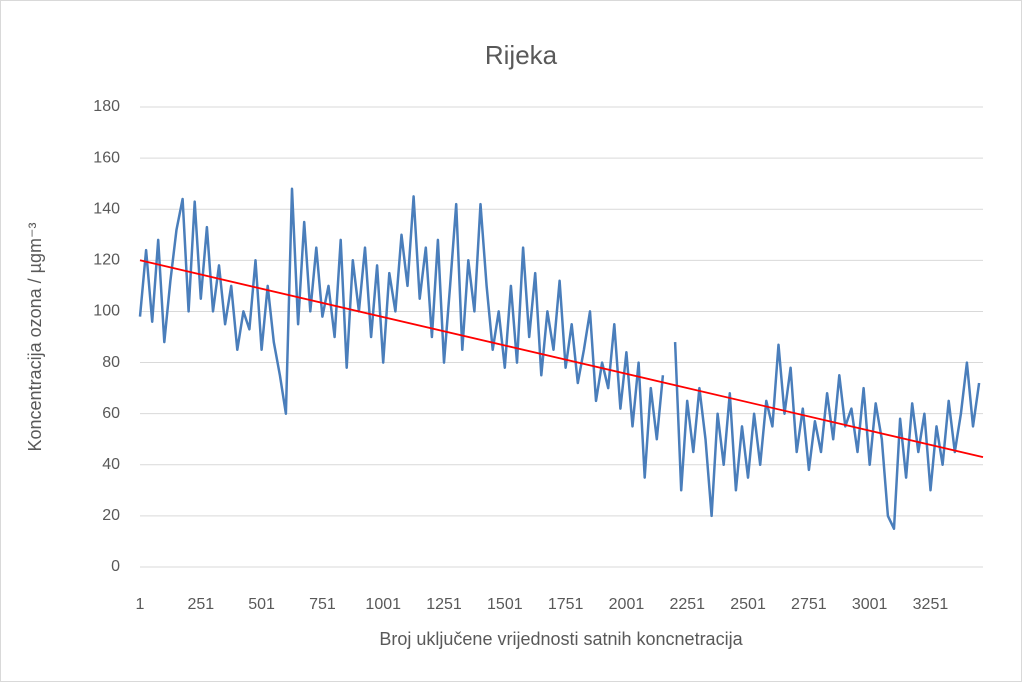 This screenshot has height=687, width=1022. What do you see at coordinates (687, 604) in the screenshot?
I see `x-tick-label: 2251` at bounding box center [687, 604].